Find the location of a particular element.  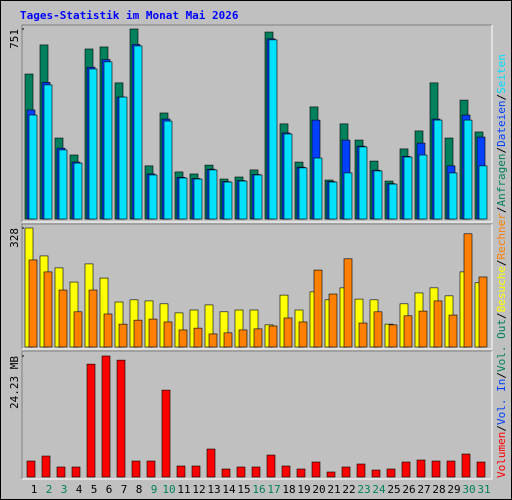

x-tick-label: 18 is located at coordinates (288, 489).